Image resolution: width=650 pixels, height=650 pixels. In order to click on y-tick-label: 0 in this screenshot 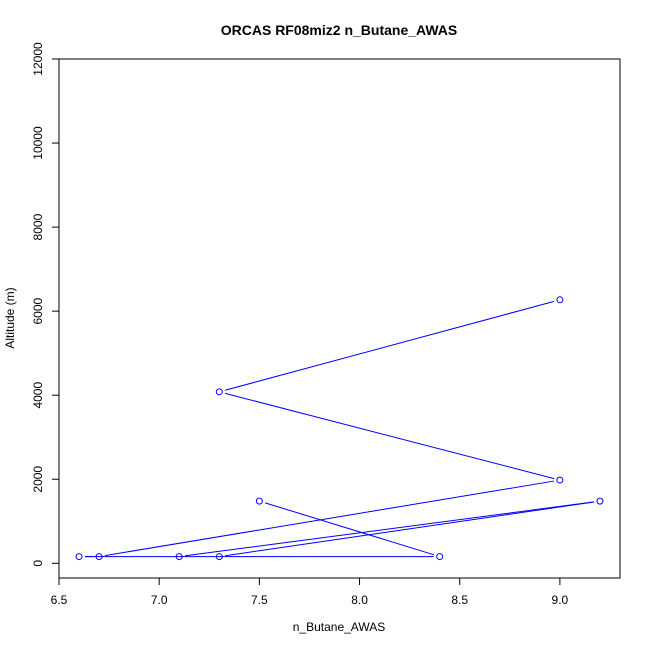, I will do `click(38, 563)`.